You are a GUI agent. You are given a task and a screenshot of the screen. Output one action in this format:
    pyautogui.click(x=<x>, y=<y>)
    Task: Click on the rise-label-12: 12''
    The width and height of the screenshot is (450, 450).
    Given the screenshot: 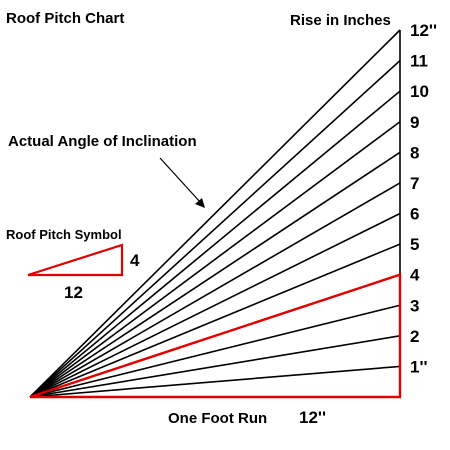 What is the action you would take?
    pyautogui.click(x=423, y=30)
    